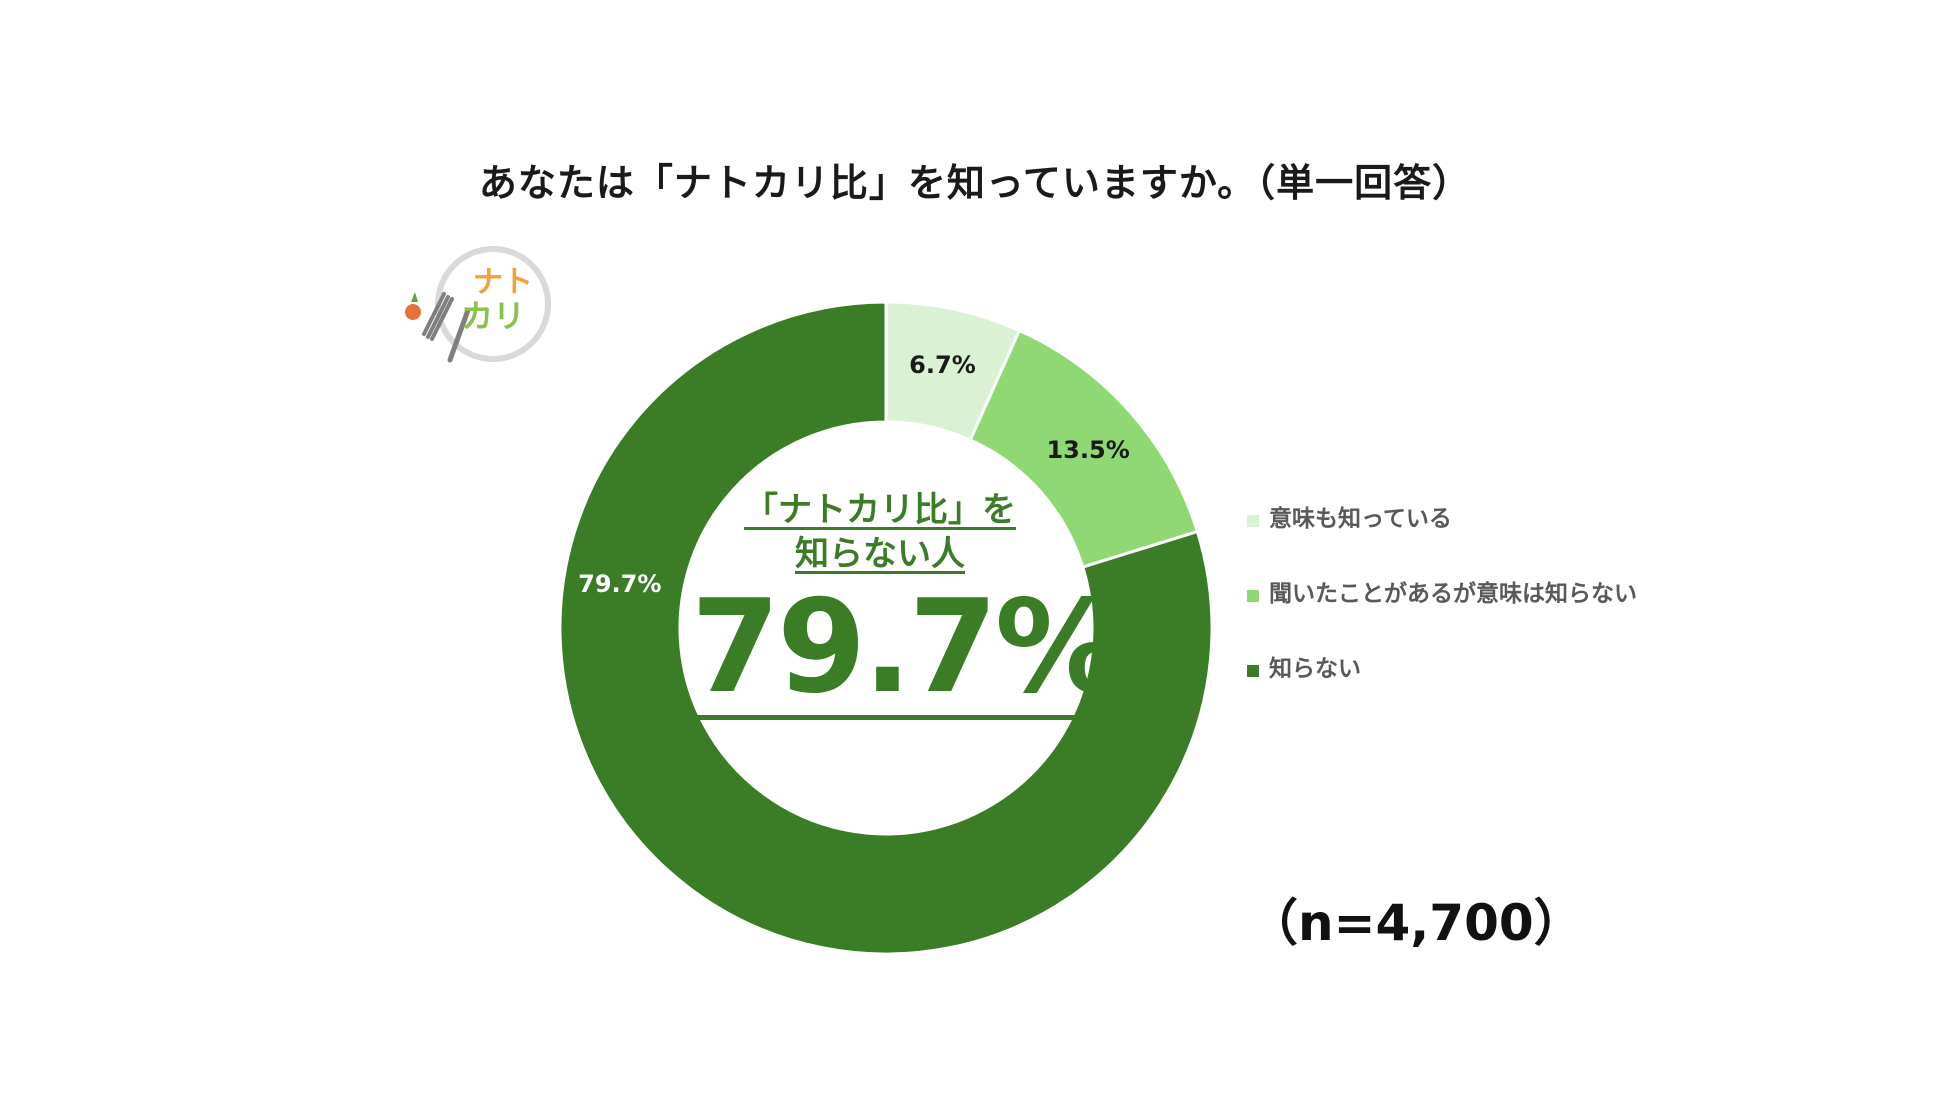 The image size is (1950, 1097). What do you see at coordinates (493, 316) in the screenshot?
I see `svg-text: カリ` at bounding box center [493, 316].